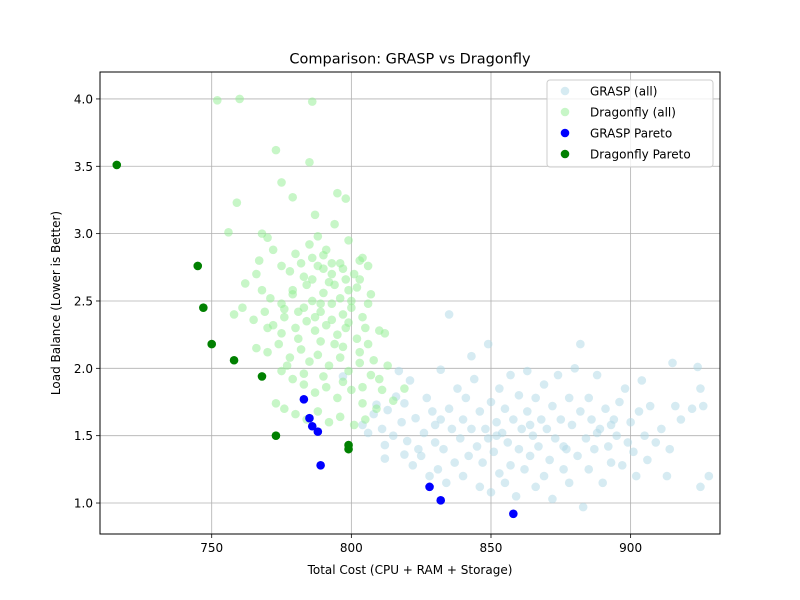 The width and height of the screenshot is (800, 600). What do you see at coordinates (83, 234) in the screenshot?
I see `y-tick-label: 3.0` at bounding box center [83, 234].